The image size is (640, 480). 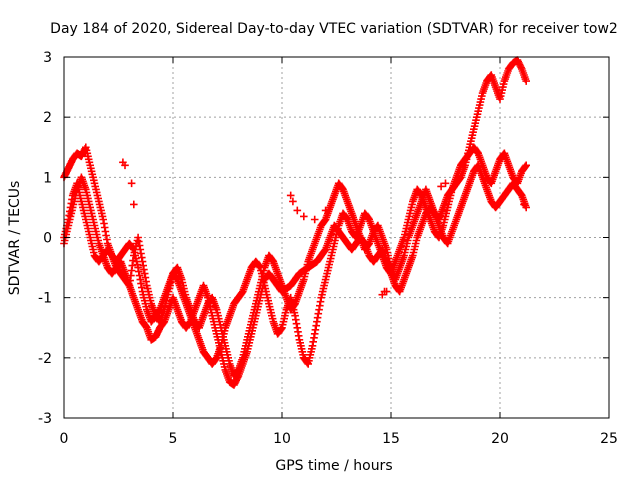 I want to click on x-tick-label: 25, so click(x=609, y=439).